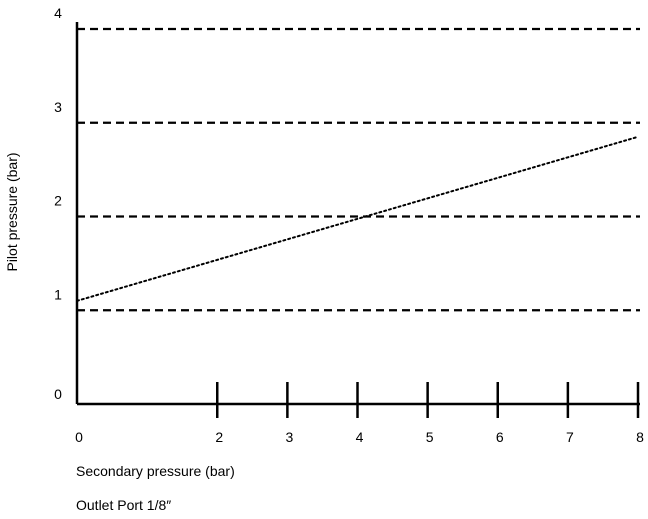 The image size is (648, 519). What do you see at coordinates (289, 437) in the screenshot?
I see `x-tick-label-3: 3` at bounding box center [289, 437].